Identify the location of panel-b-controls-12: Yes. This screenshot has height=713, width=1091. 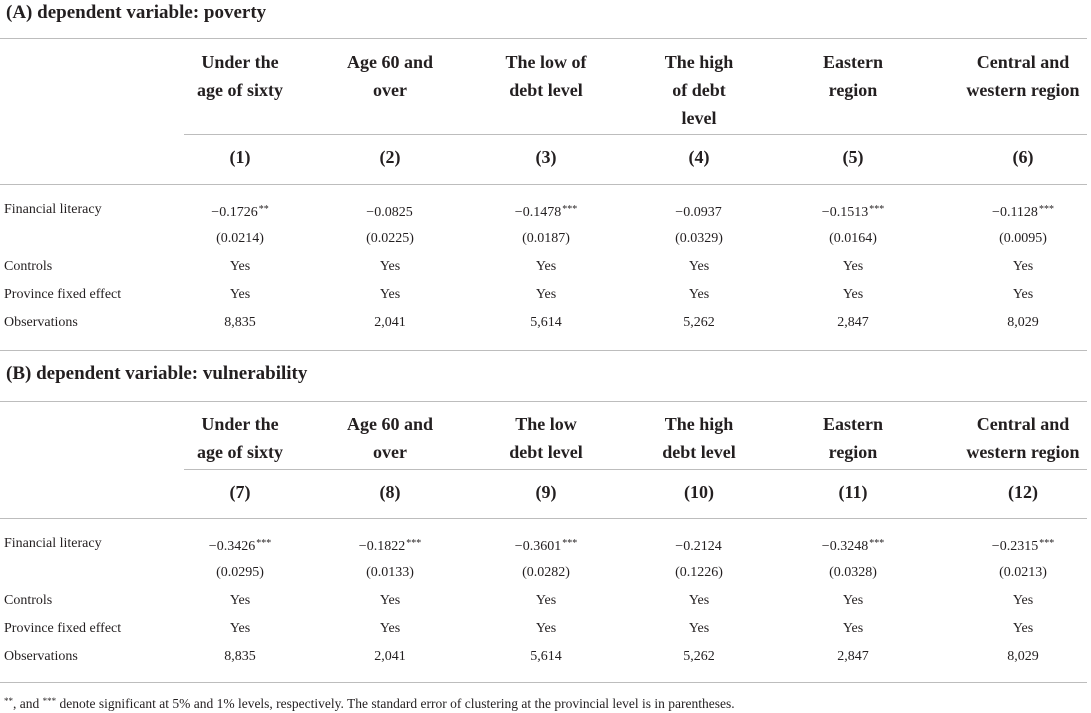
(1023, 600).